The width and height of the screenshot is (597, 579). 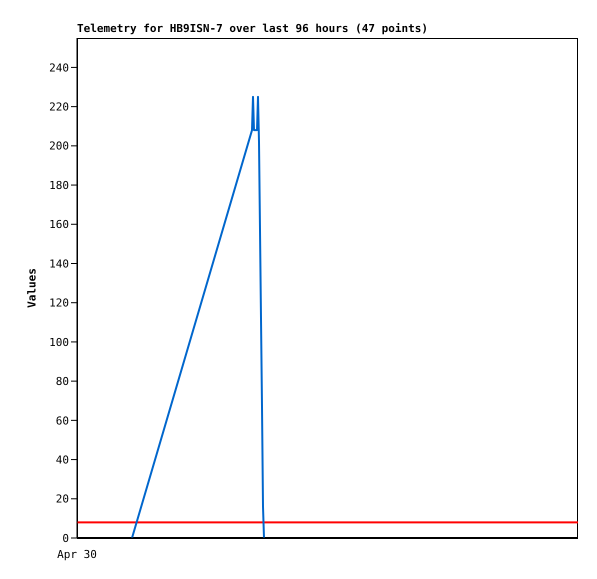 What do you see at coordinates (59, 342) in the screenshot?
I see `y-tick-label: 100` at bounding box center [59, 342].